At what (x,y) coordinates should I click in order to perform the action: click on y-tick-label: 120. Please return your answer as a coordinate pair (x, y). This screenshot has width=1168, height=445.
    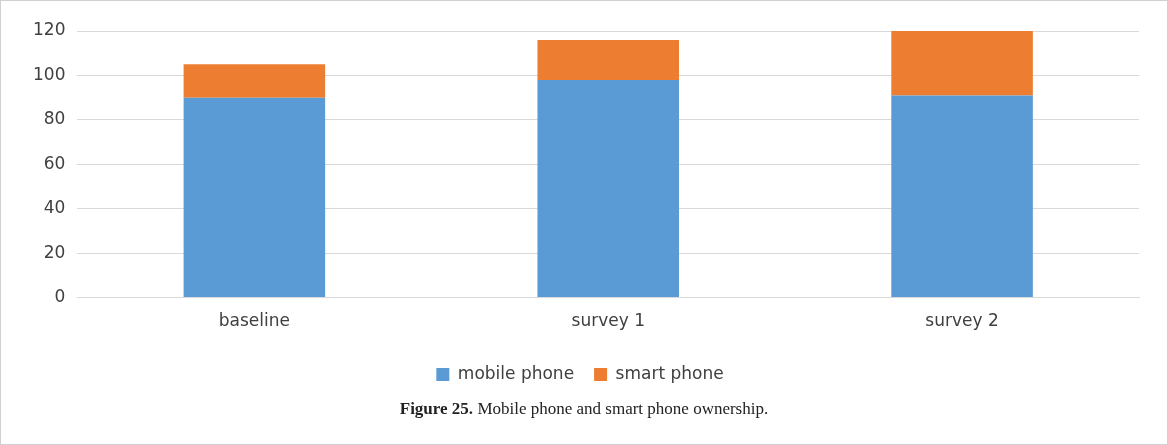
    Looking at the image, I should click on (49, 29).